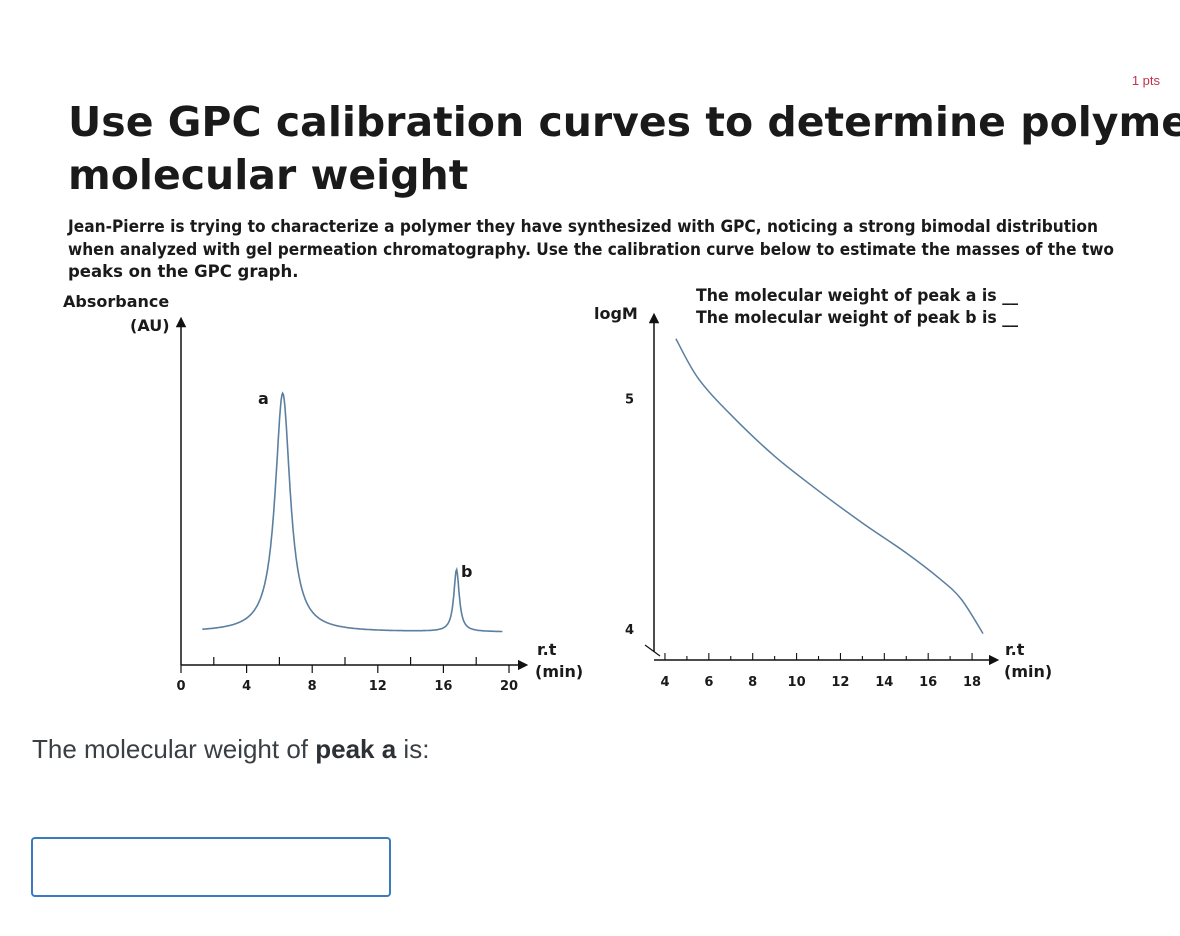 This screenshot has height=936, width=1180. What do you see at coordinates (180, 686) in the screenshot?
I see `chromatogram-x-tick-label: 0` at bounding box center [180, 686].